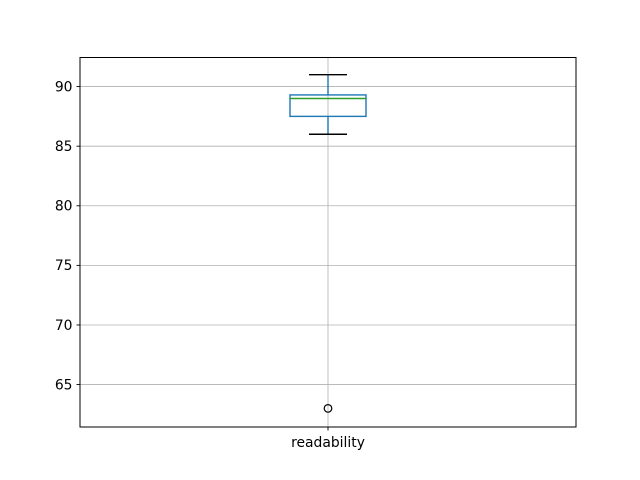  Describe the element at coordinates (328, 443) in the screenshot. I see `x-tick-label: readability` at that location.